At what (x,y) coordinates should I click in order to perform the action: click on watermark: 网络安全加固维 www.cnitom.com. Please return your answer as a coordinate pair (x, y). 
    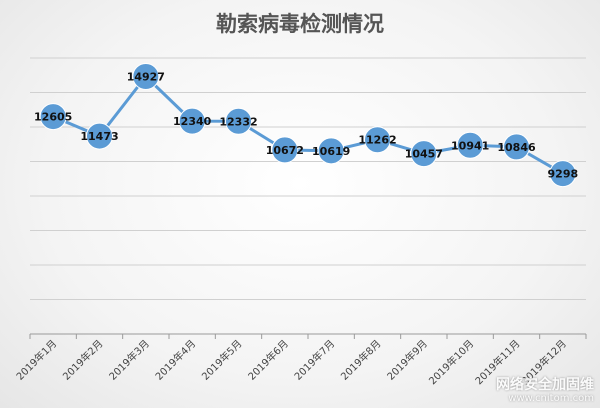
    Looking at the image, I should click on (545, 390).